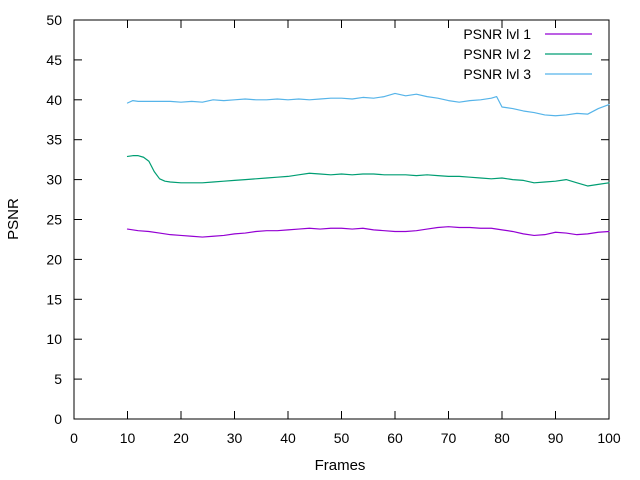  What do you see at coordinates (181, 438) in the screenshot?
I see `x-tick-label-2: 20` at bounding box center [181, 438].